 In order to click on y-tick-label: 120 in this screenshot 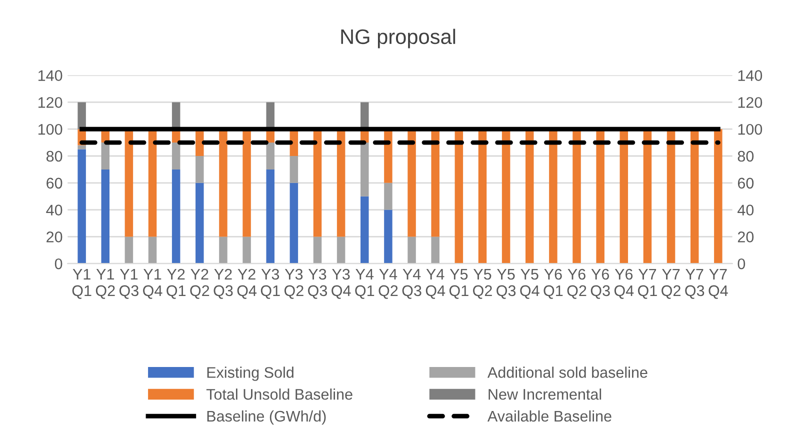, I will do `click(50, 102)`.